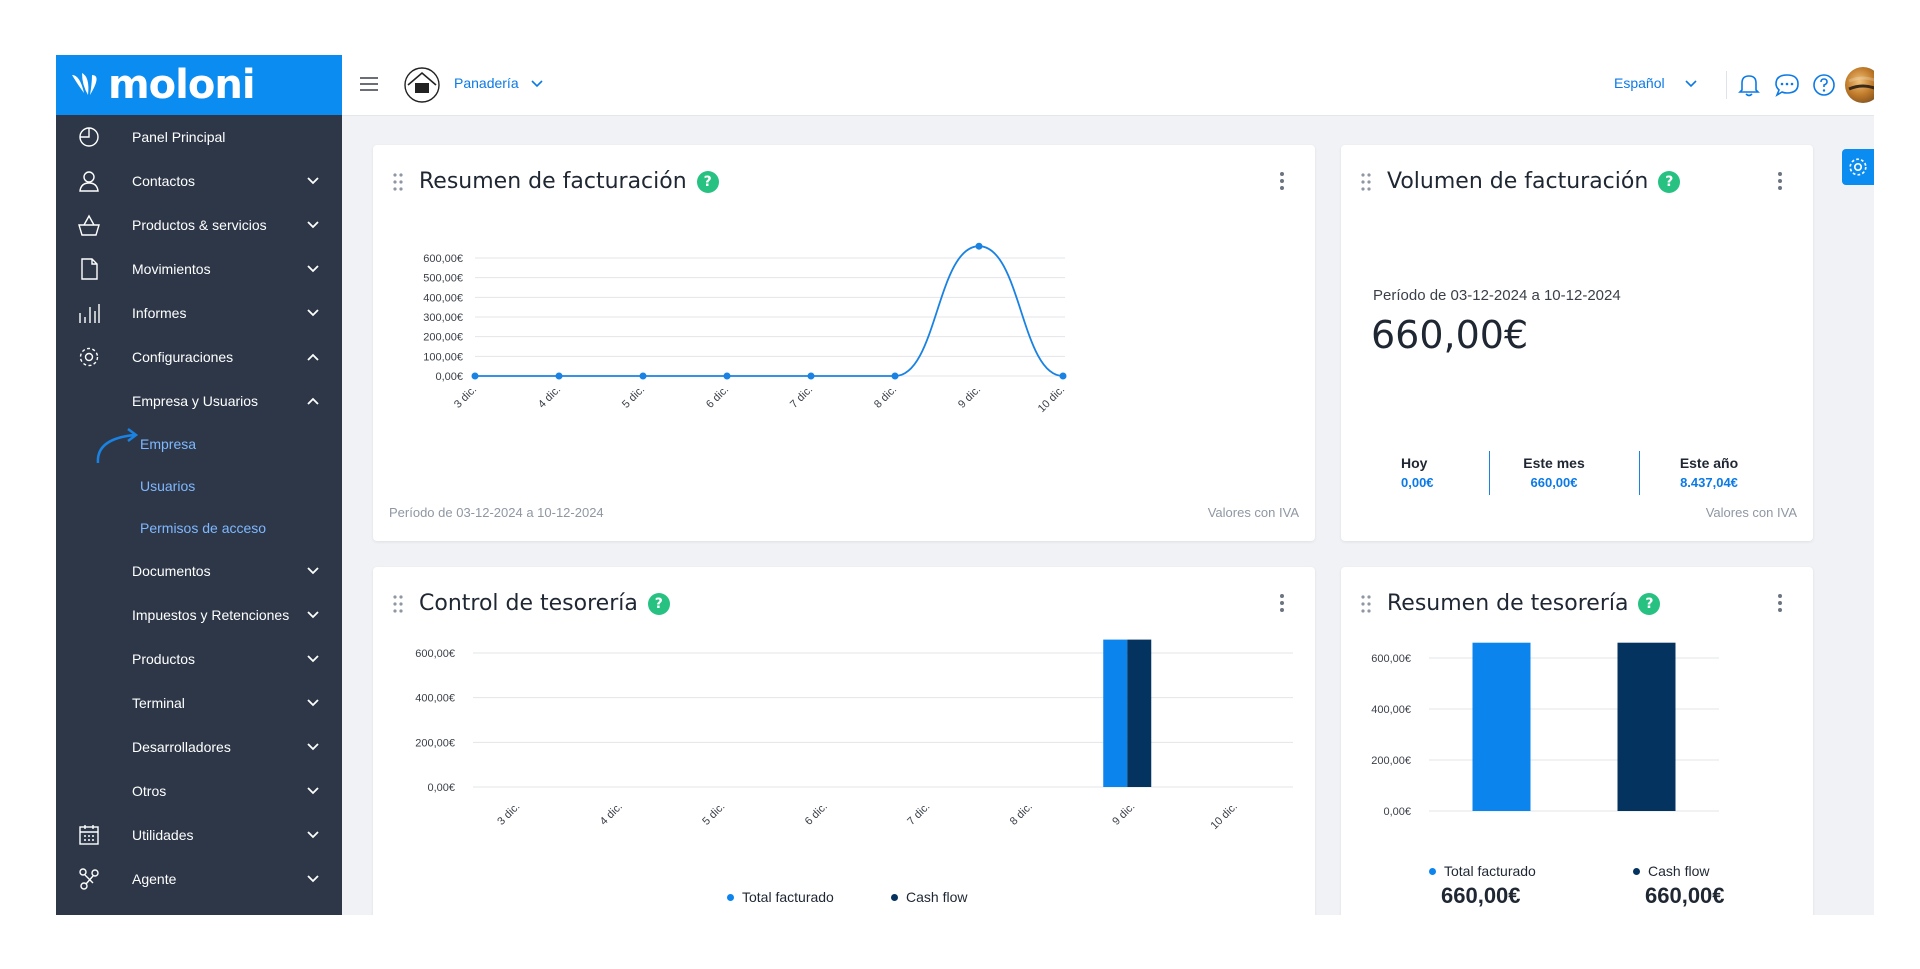 This screenshot has height=969, width=1920. Describe the element at coordinates (159, 313) in the screenshot. I see `sidebar-item-label: Informes` at that location.